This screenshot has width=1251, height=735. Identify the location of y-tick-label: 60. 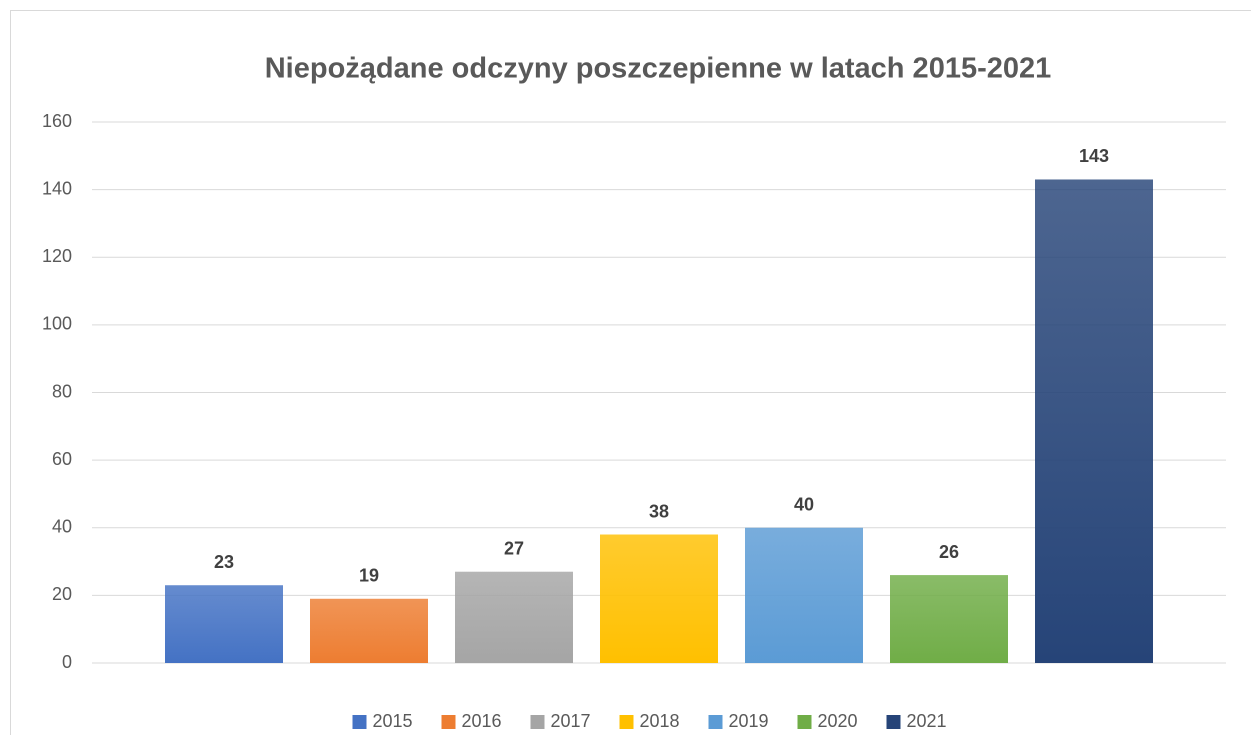
(62, 459).